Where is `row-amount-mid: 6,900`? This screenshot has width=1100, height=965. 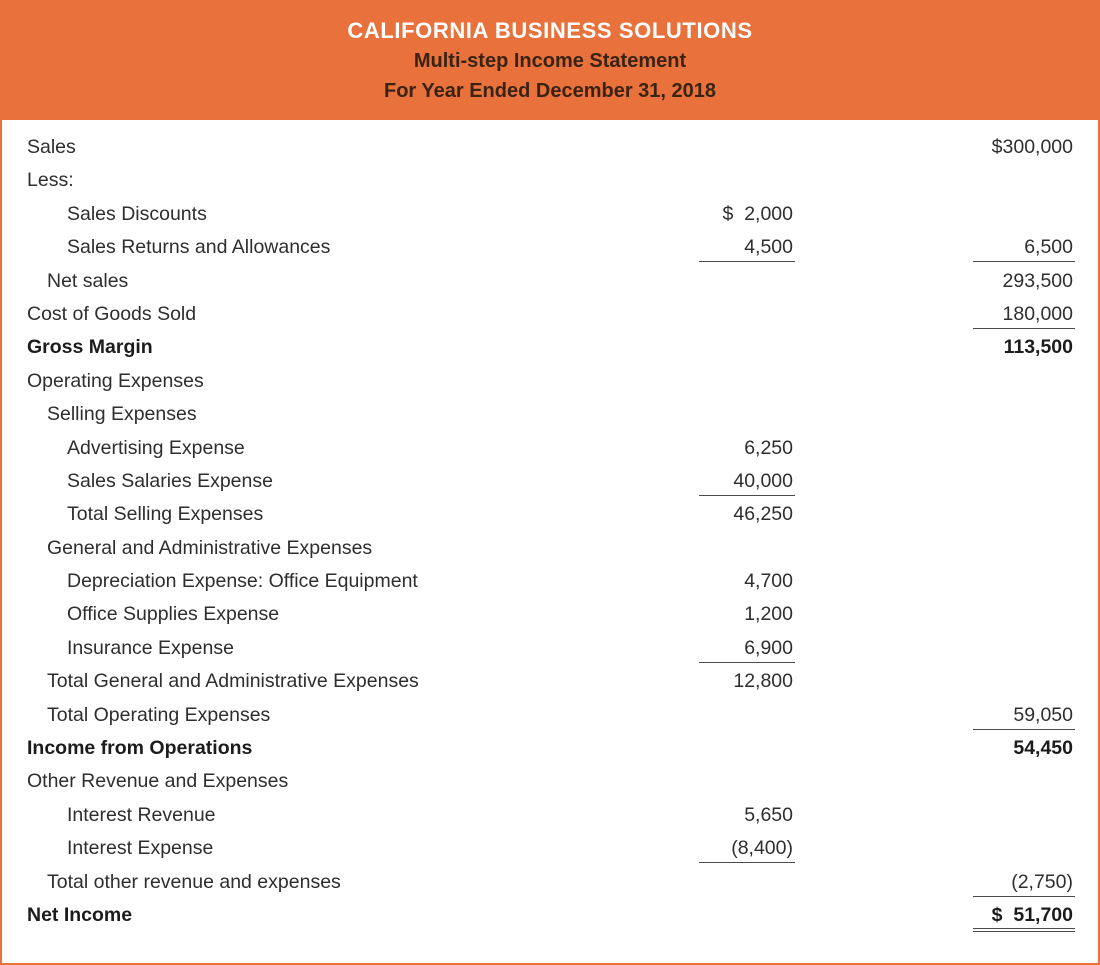 row-amount-mid: 6,900 is located at coordinates (740, 650).